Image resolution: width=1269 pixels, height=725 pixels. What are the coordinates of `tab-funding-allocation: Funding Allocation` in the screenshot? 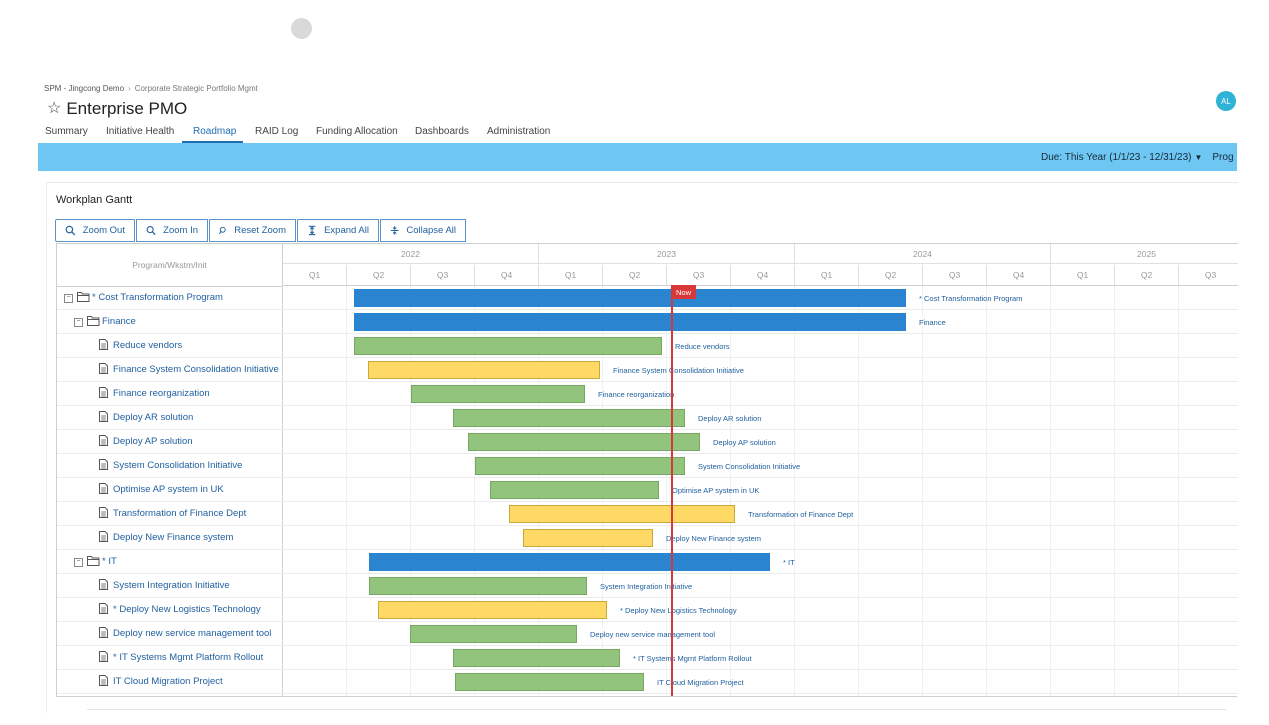 It's located at (357, 131).